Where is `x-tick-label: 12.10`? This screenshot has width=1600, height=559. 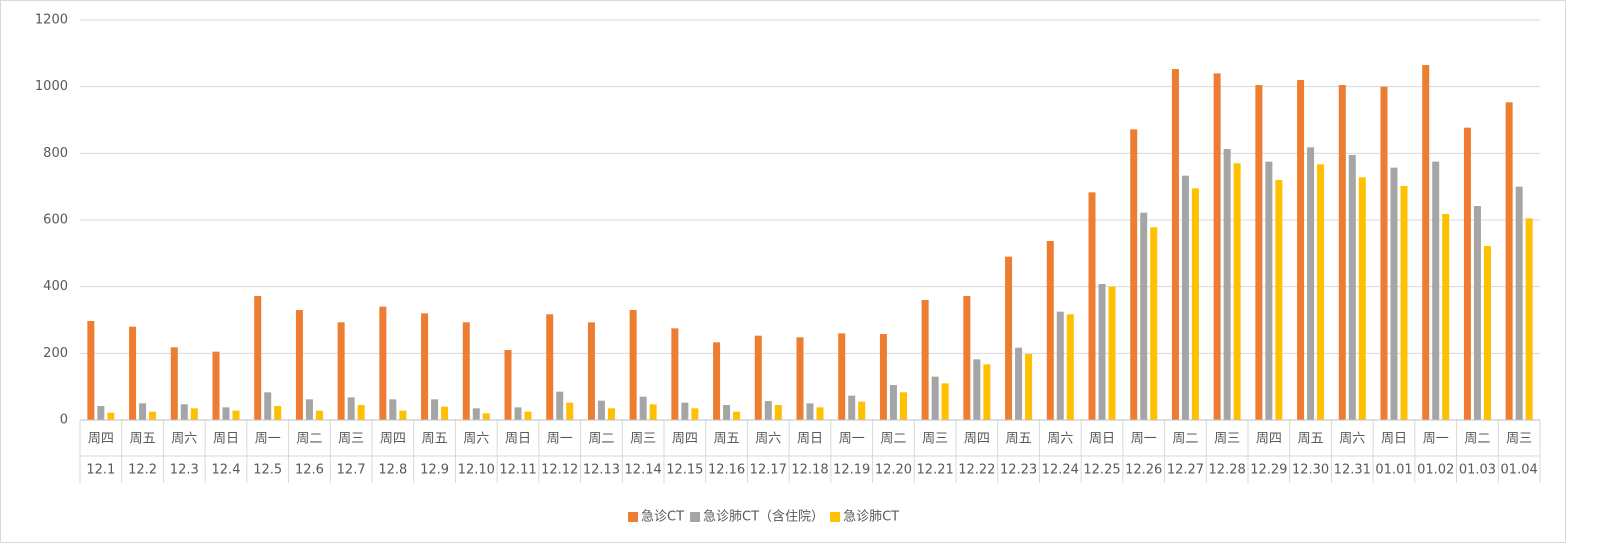 x-tick-label: 12.10 is located at coordinates (476, 470).